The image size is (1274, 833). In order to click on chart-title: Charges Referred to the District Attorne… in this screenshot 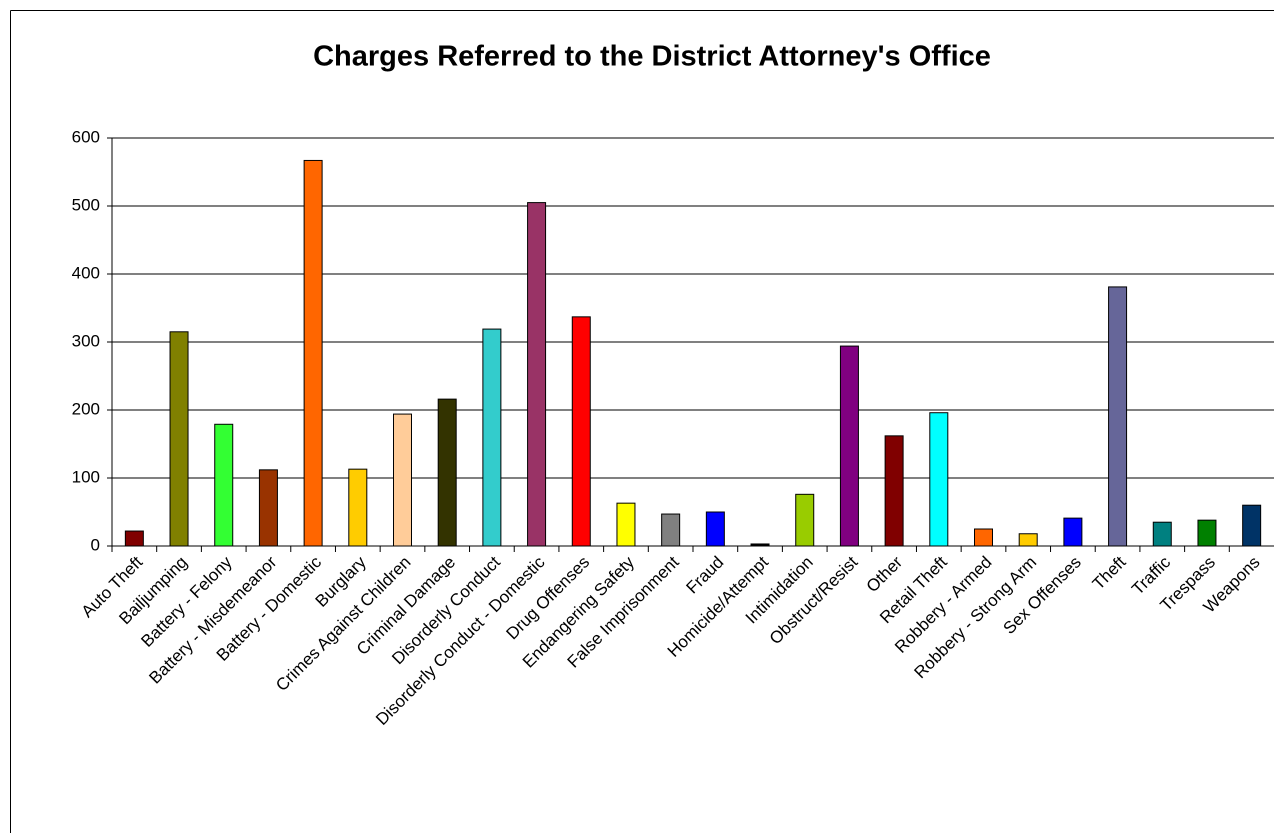, I will do `click(652, 57)`.